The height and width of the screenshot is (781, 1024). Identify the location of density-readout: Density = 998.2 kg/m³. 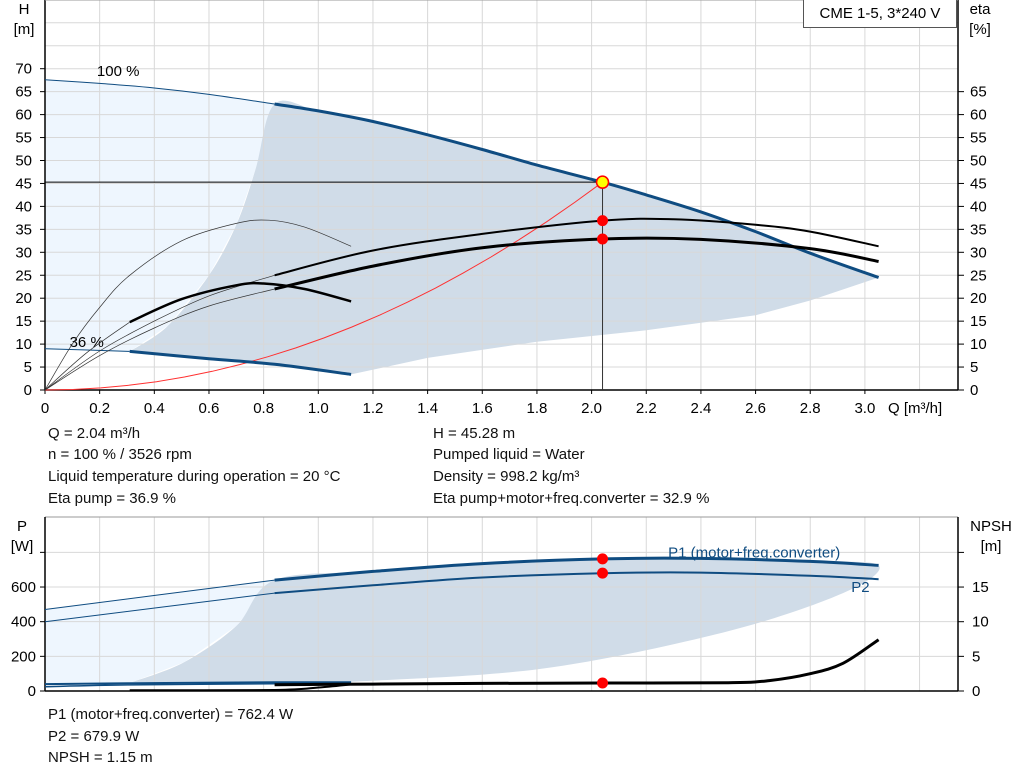
(506, 476).